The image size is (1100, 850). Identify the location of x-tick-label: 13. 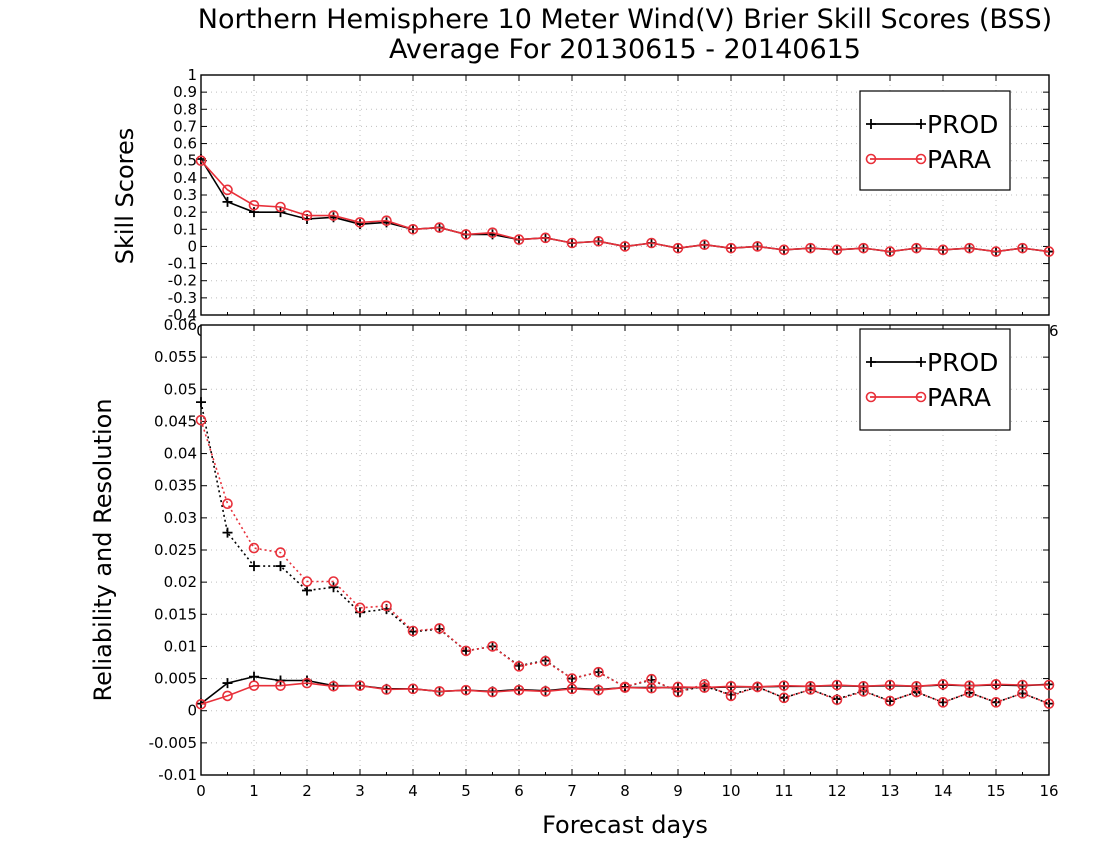
(889, 791).